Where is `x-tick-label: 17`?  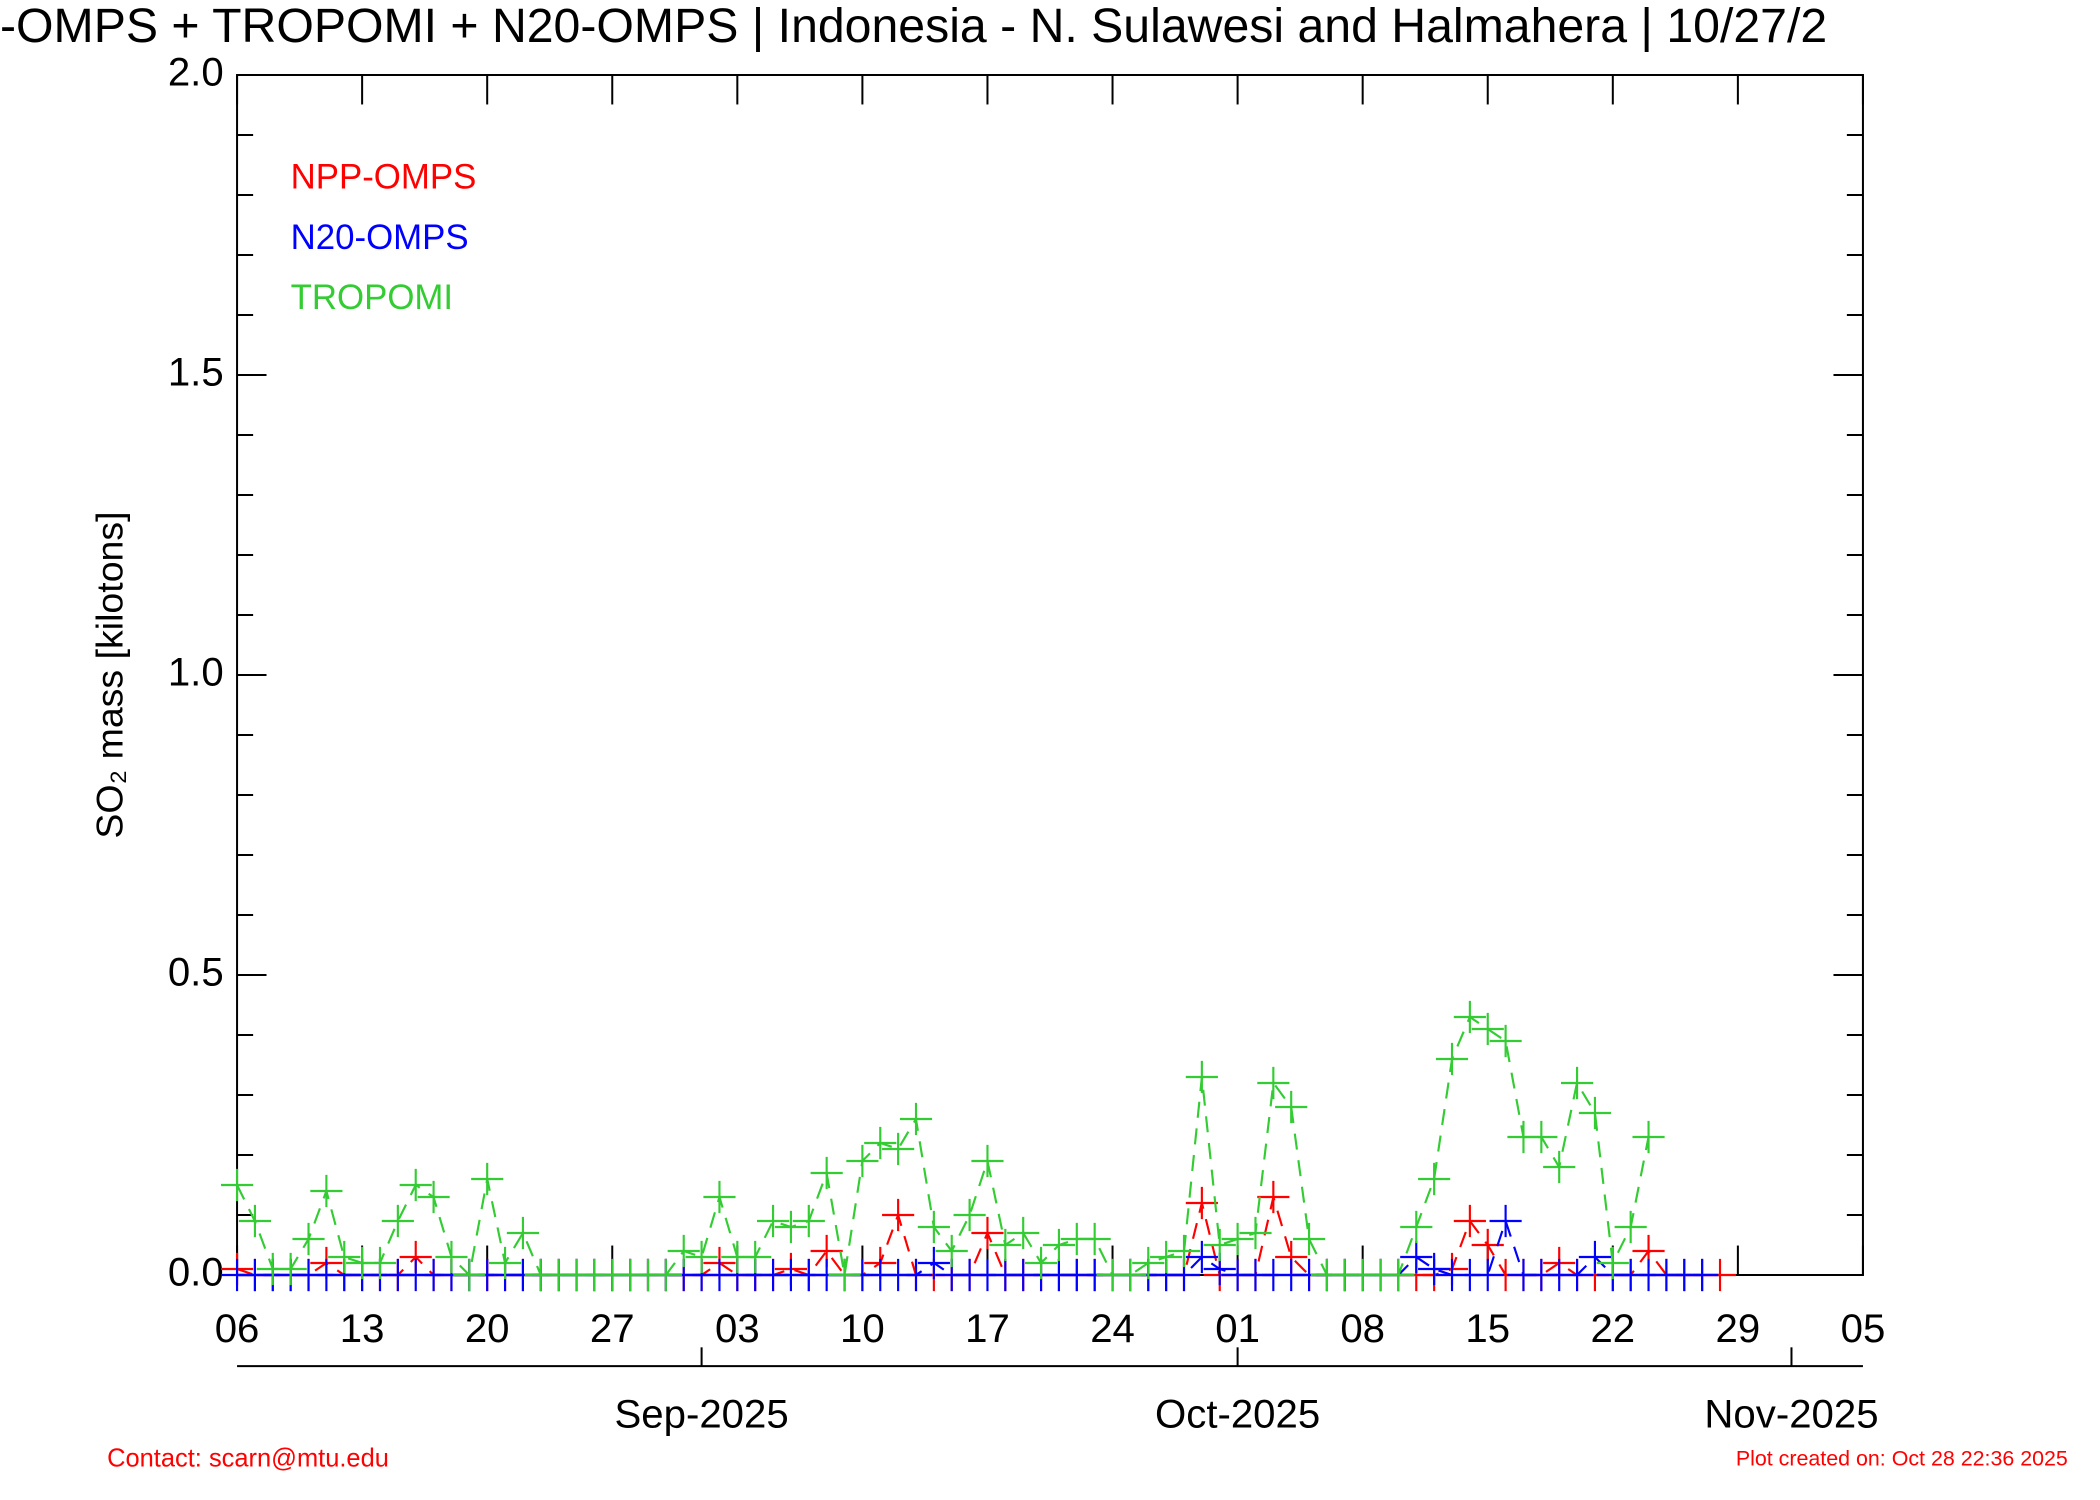
x-tick-label: 17 is located at coordinates (987, 1328).